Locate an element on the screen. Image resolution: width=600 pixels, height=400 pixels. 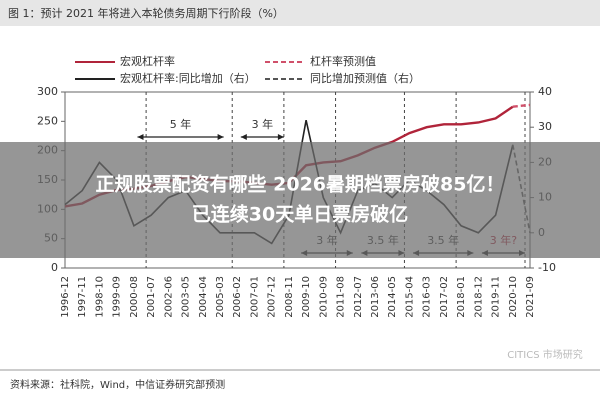
x-tick-label: 1998-10 is located at coordinates (99, 297).